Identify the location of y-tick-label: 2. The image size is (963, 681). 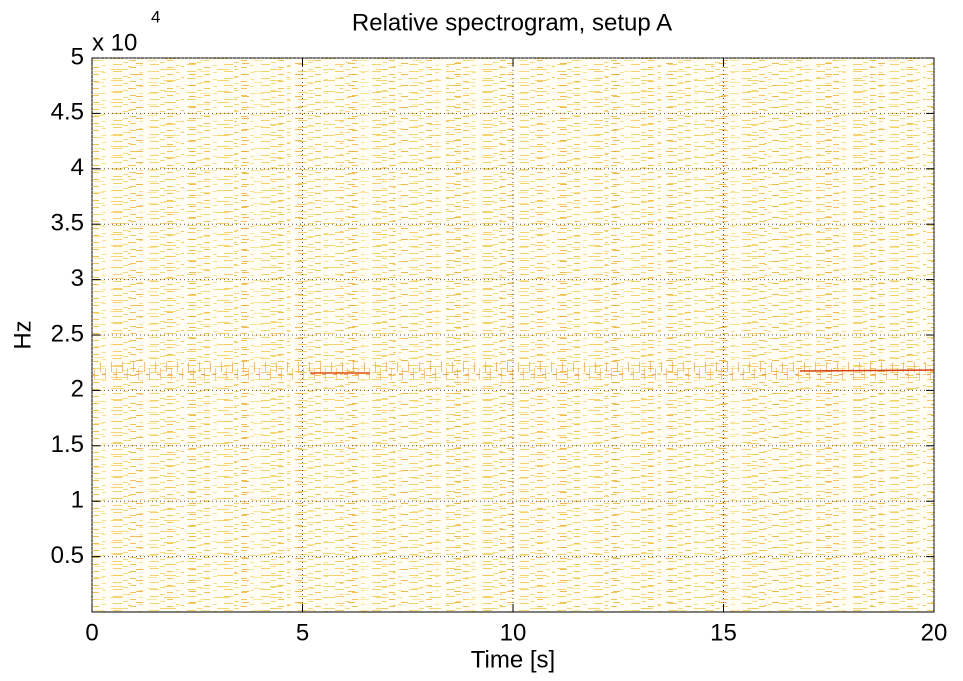
(77, 389).